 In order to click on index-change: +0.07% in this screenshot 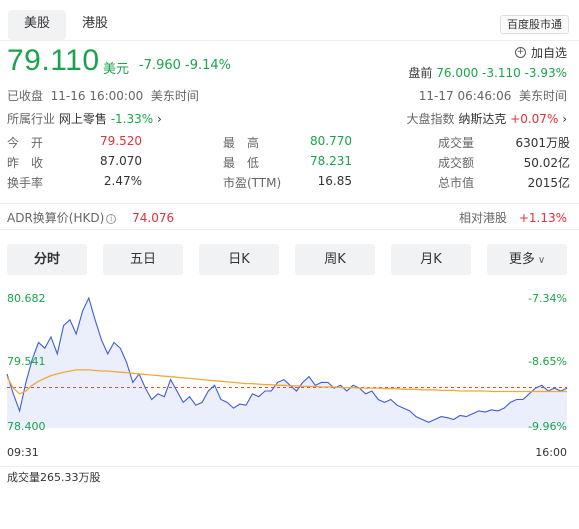, I will do `click(534, 119)`.